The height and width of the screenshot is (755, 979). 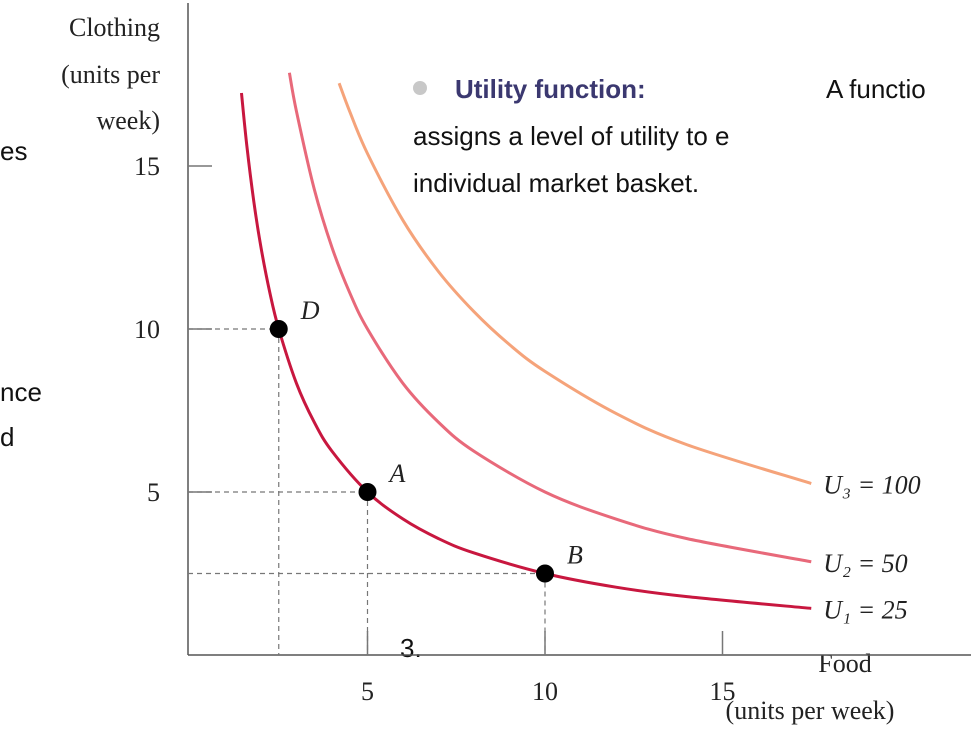 I want to click on text-fragment: 3., so click(x=411, y=648).